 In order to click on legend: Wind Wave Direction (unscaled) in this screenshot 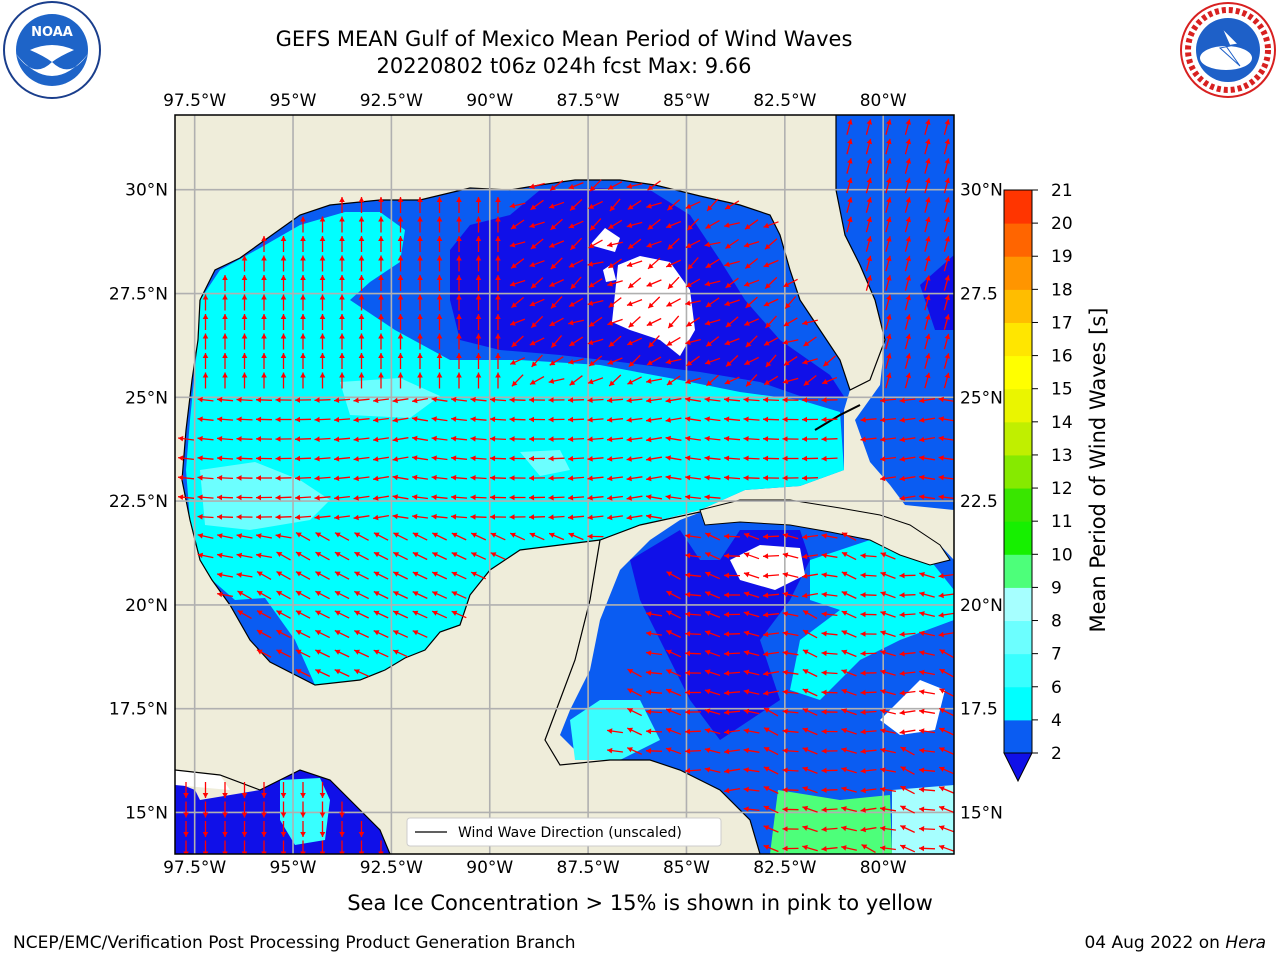, I will do `click(564, 832)`.